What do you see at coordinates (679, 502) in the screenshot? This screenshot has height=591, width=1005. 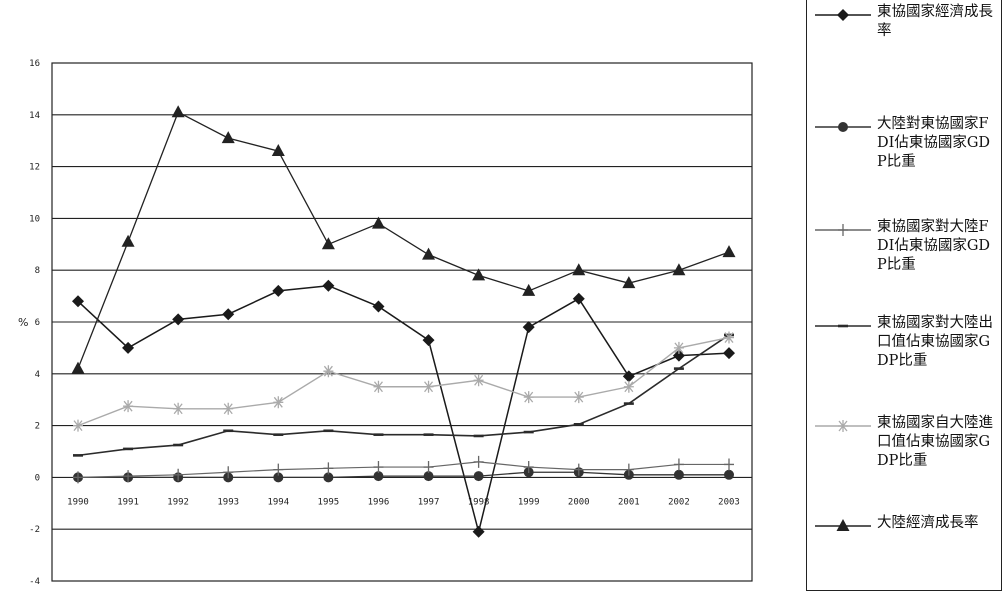 I see `x-tick-label: 2002` at bounding box center [679, 502].